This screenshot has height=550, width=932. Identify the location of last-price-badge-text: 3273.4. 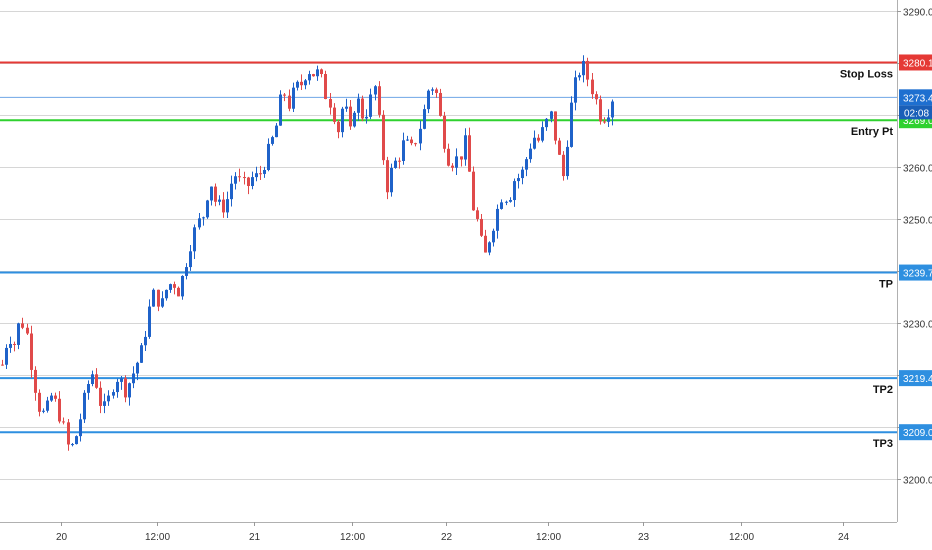
(917, 98).